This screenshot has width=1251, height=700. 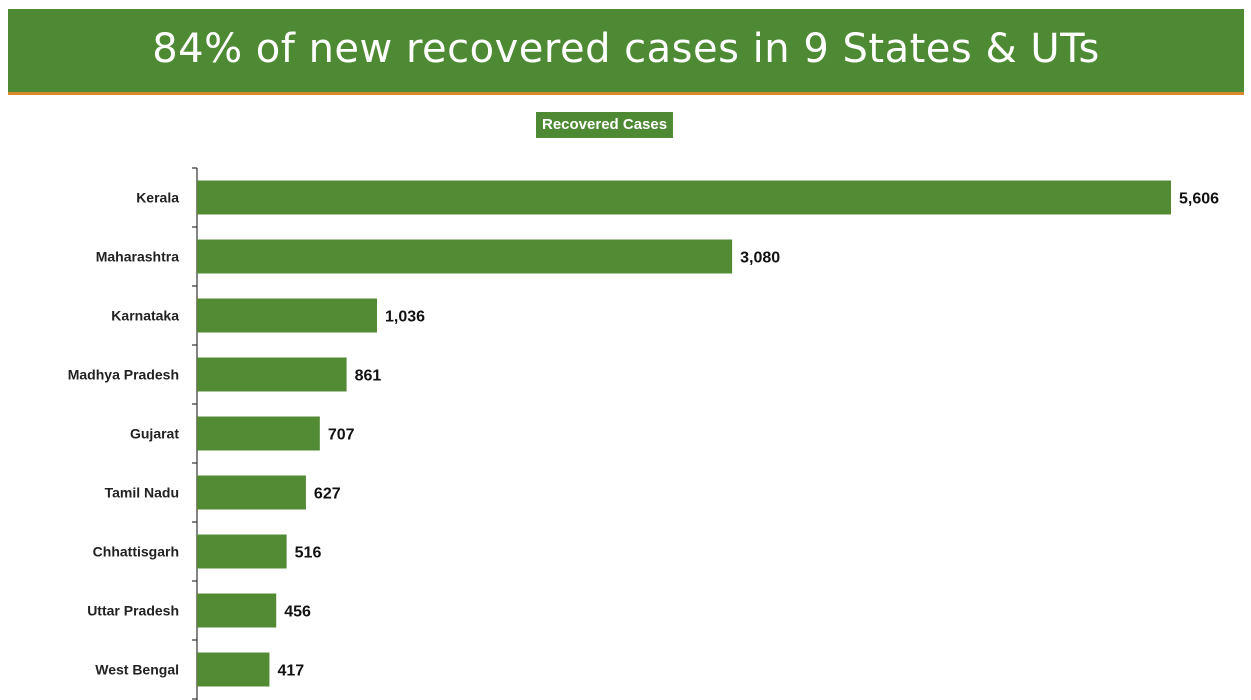 I want to click on category-label: Uttar Pradesh, so click(x=133, y=611).